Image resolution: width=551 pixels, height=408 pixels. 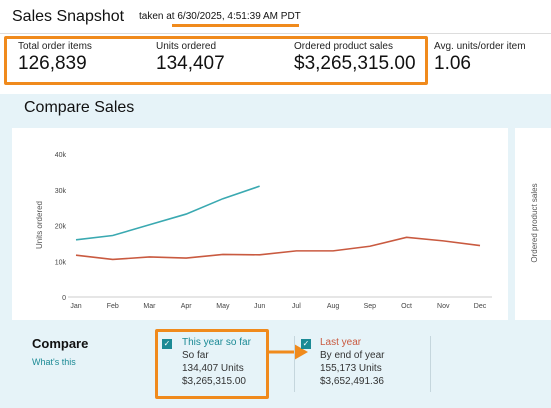 I want to click on metric-label: Total order items, so click(x=55, y=46).